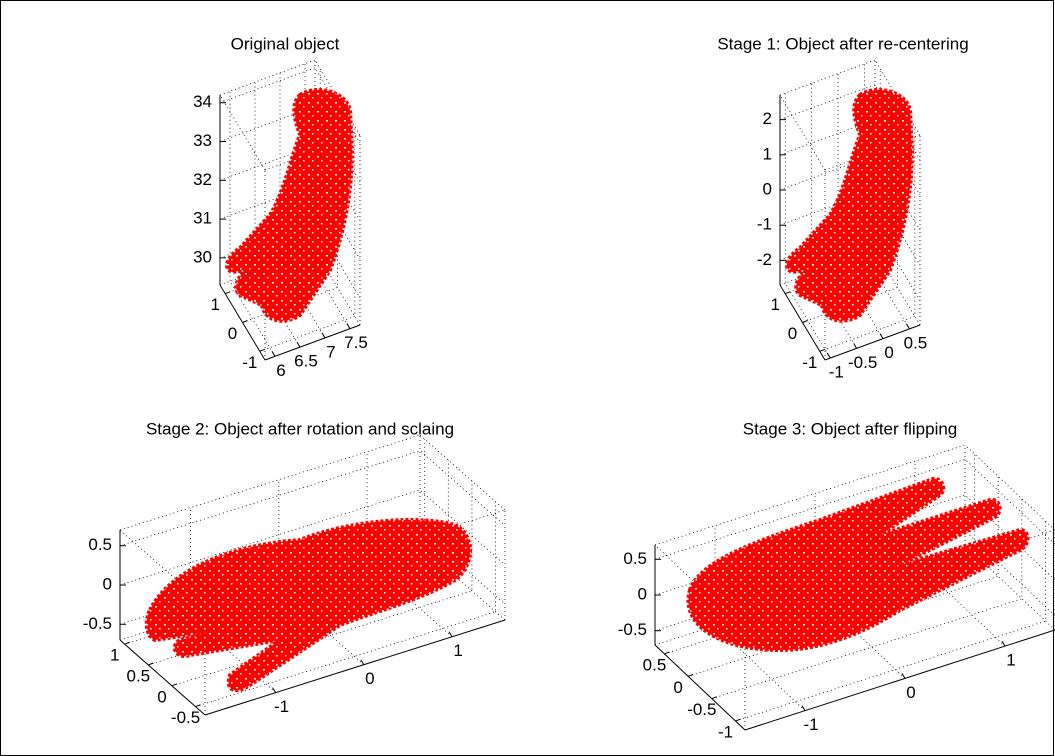  I want to click on x-tick-label: 6, so click(280, 370).